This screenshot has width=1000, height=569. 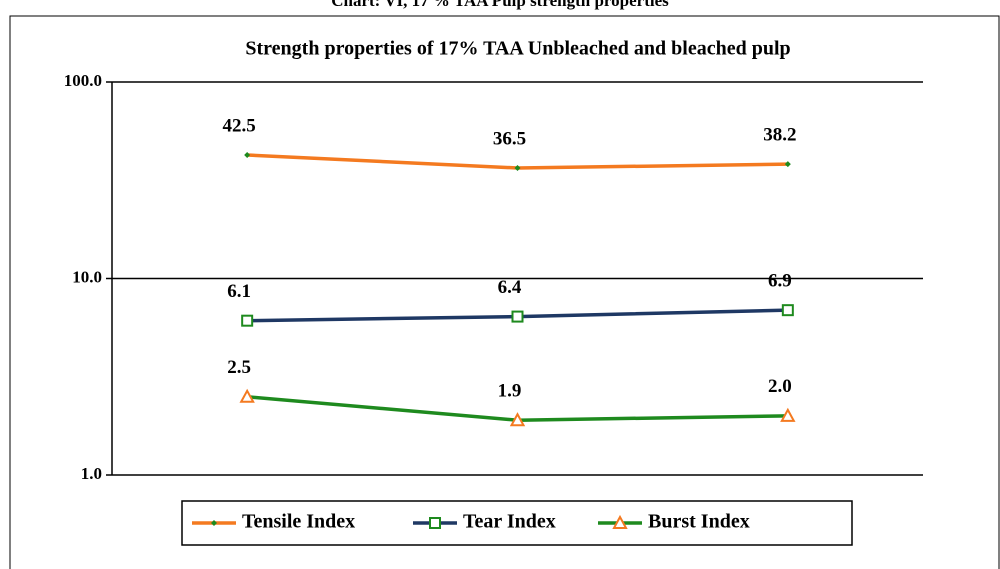 What do you see at coordinates (91, 473) in the screenshot?
I see `y-tick-label: 1.0` at bounding box center [91, 473].